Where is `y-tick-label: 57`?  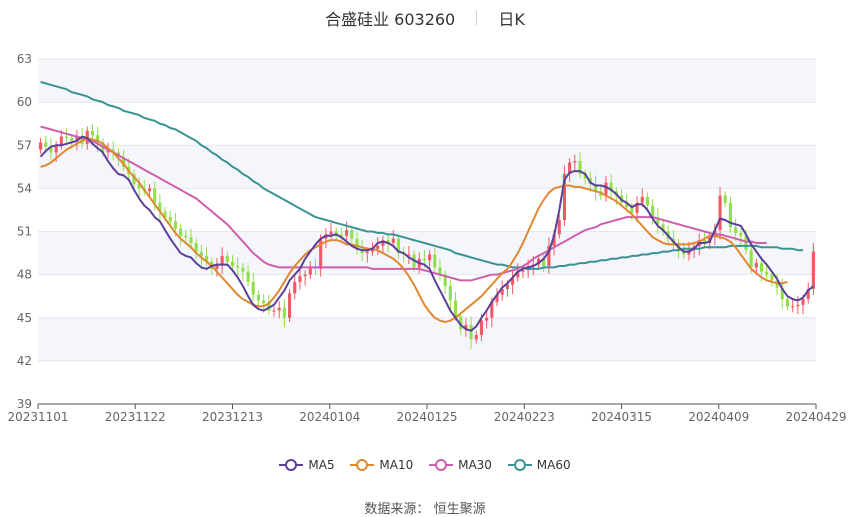 y-tick-label: 57 is located at coordinates (24, 145).